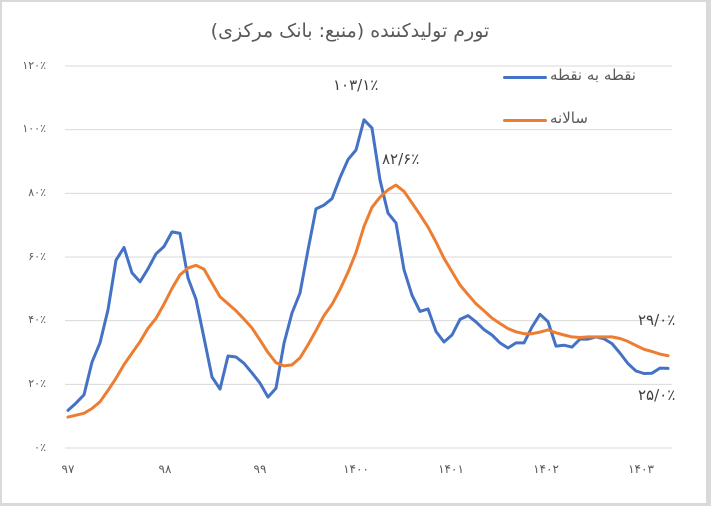 Image resolution: width=711 pixels, height=506 pixels. What do you see at coordinates (569, 118) in the screenshot?
I see `legend-label: سالانه` at bounding box center [569, 118].